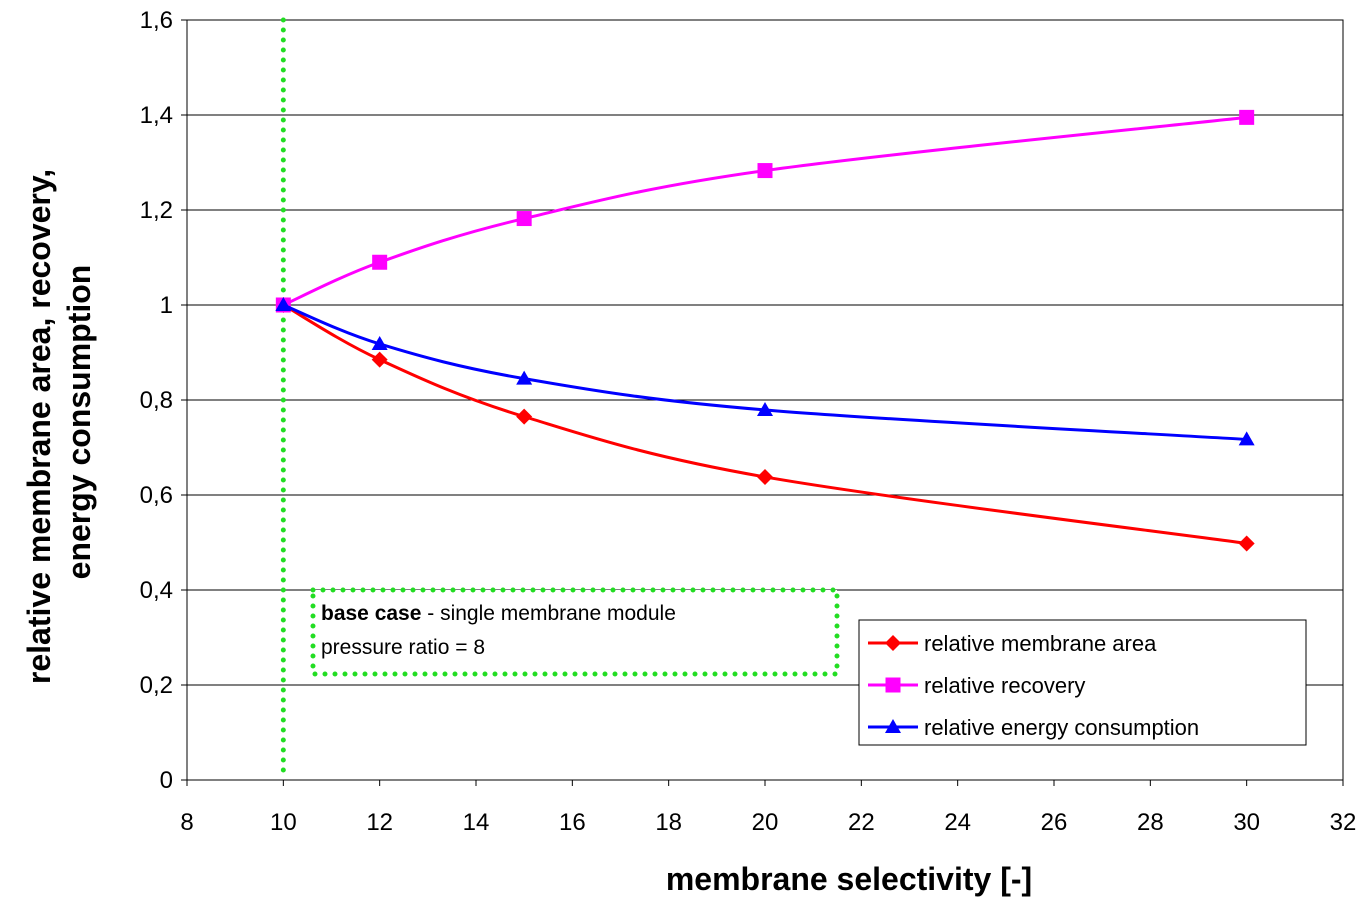 The image size is (1368, 915). What do you see at coordinates (156, 20) in the screenshot?
I see `y-tick-label: 1,6` at bounding box center [156, 20].